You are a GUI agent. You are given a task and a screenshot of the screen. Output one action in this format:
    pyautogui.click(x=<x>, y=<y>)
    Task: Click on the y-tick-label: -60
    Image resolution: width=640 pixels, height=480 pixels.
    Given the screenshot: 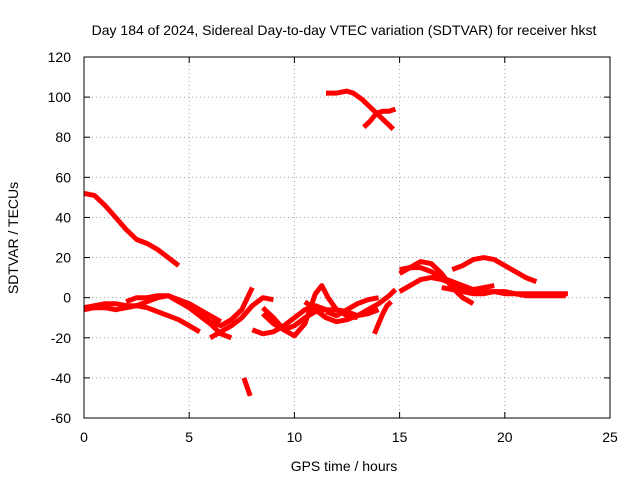 What is the action you would take?
    pyautogui.click(x=61, y=418)
    